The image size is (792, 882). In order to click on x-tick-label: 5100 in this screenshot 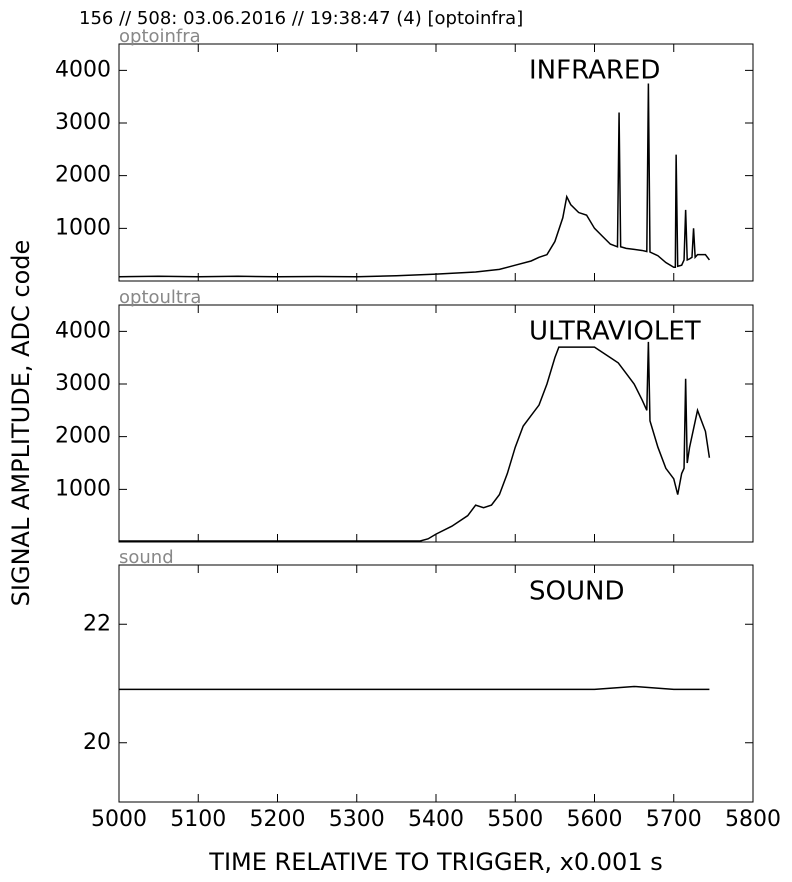, I will do `click(198, 819)`.